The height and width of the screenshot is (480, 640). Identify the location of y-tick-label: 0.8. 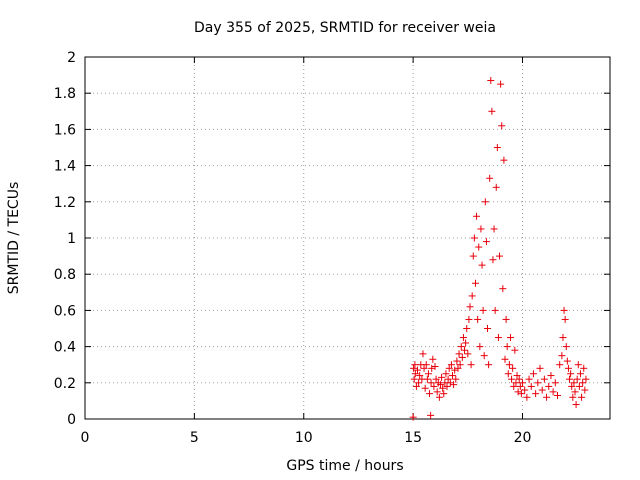
(65, 275).